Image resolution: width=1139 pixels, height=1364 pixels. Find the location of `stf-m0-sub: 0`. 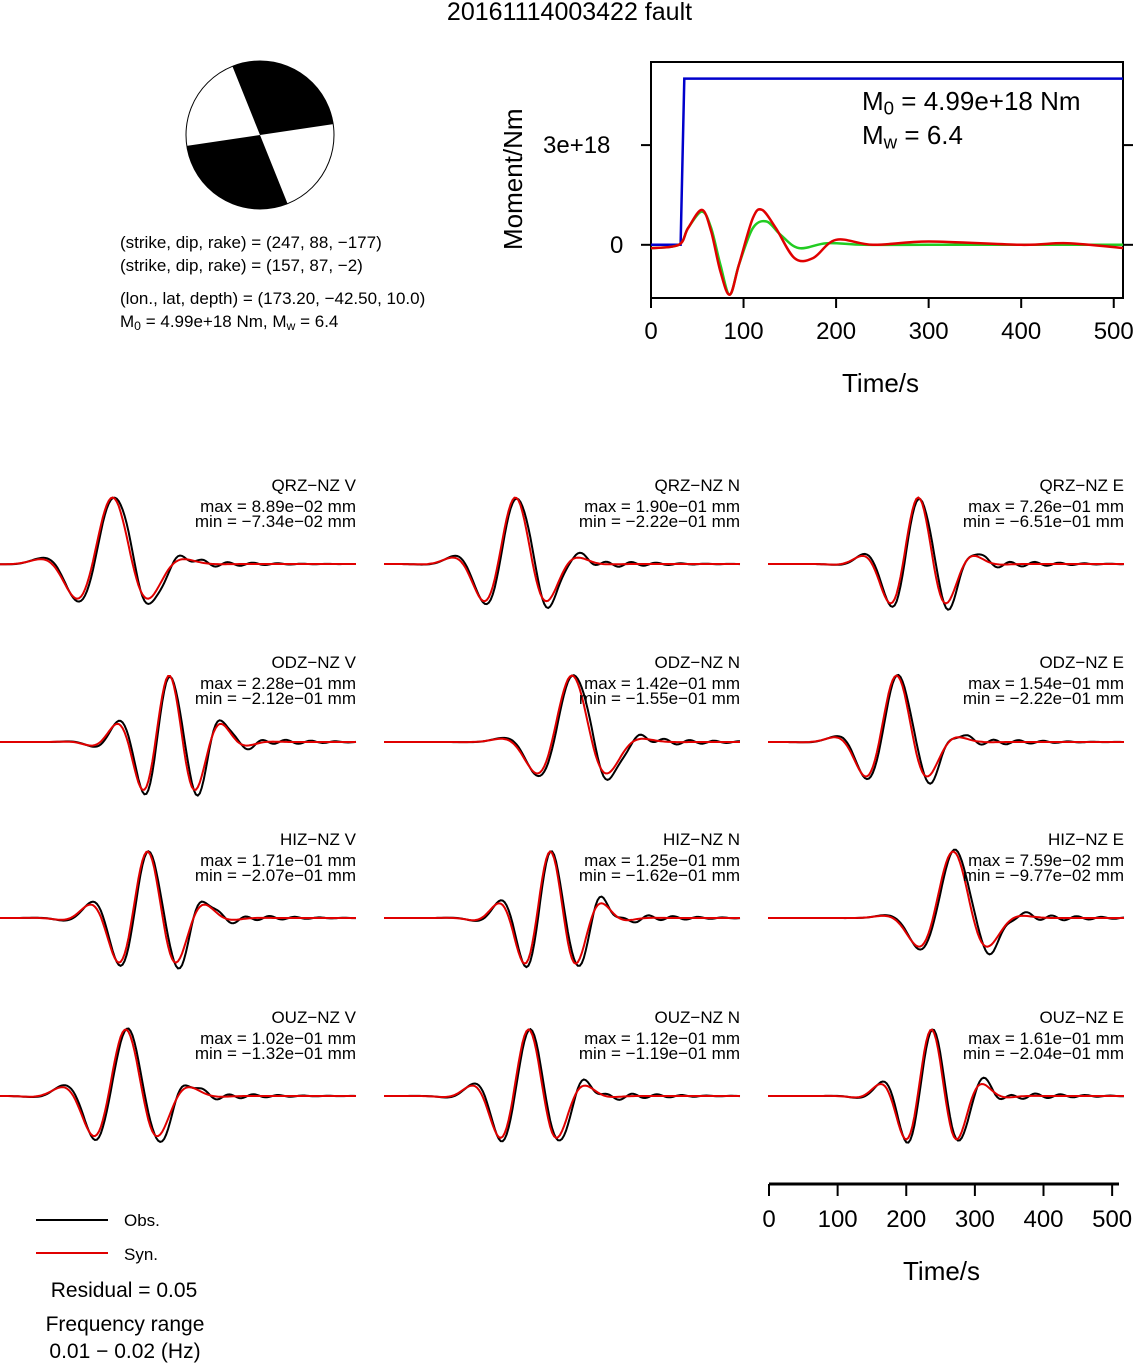

stf-m0-sub: 0 is located at coordinates (889, 108).